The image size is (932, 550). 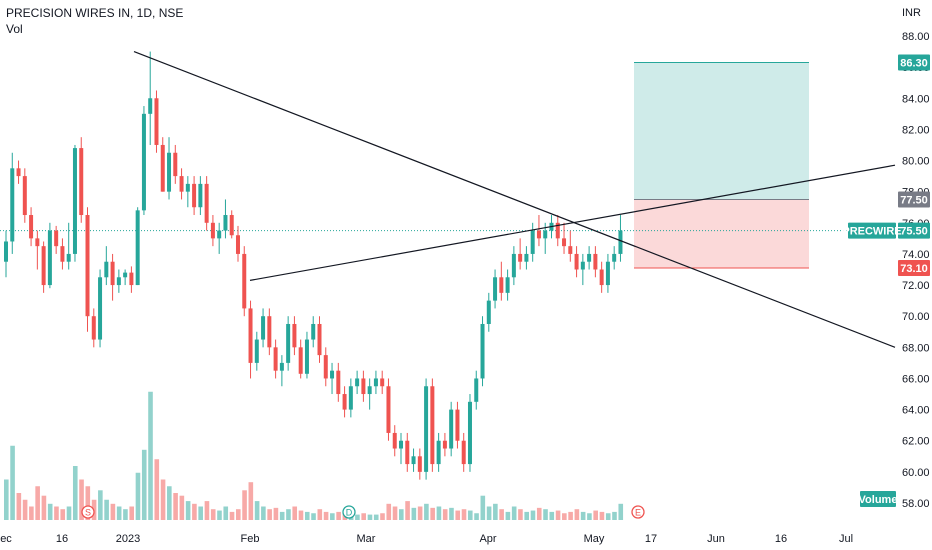 What do you see at coordinates (721, 233) in the screenshot?
I see `stop-zone` at bounding box center [721, 233].